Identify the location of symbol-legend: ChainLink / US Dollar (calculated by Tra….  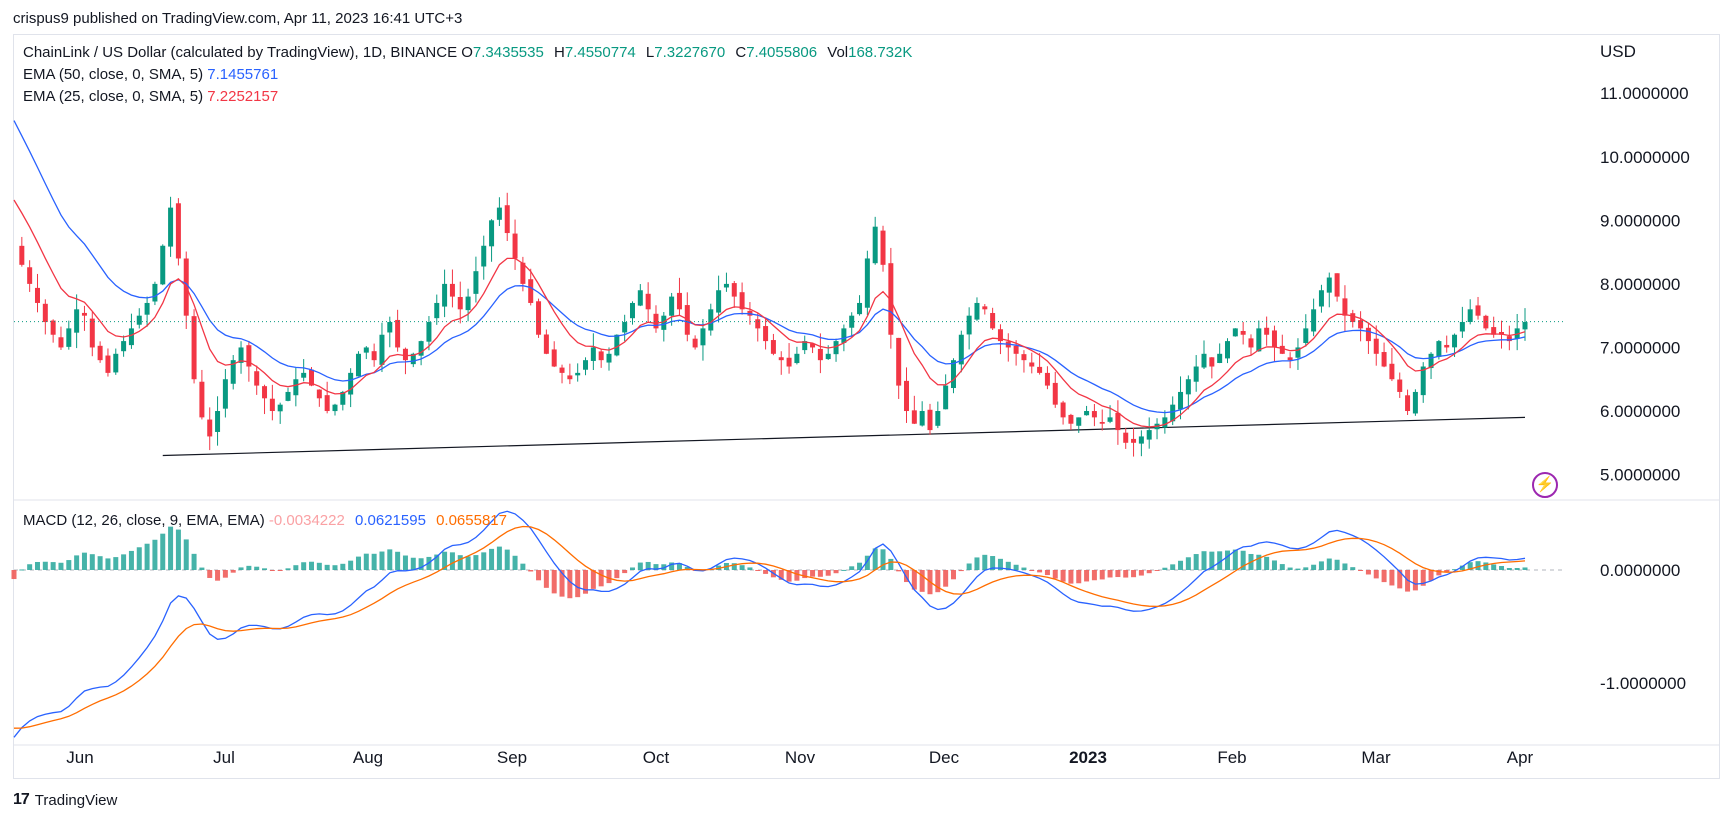
(467, 52).